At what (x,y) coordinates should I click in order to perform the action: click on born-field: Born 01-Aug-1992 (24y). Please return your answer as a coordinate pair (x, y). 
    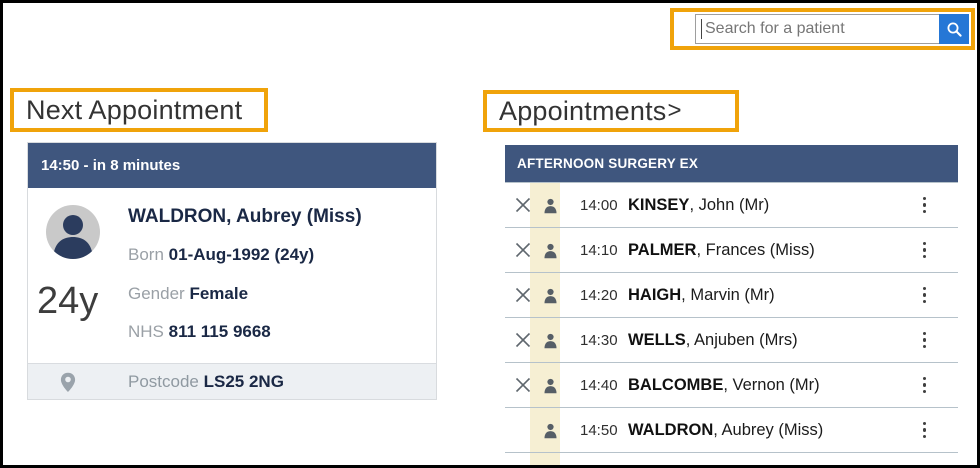
    Looking at the image, I should click on (221, 255).